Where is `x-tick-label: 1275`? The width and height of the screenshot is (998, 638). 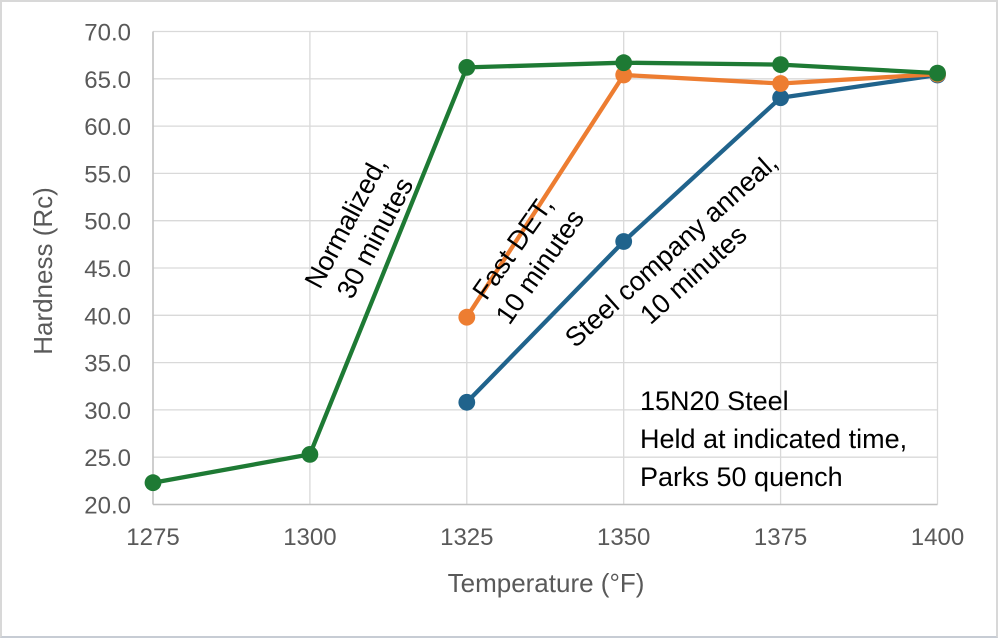
x-tick-label: 1275 is located at coordinates (152, 537).